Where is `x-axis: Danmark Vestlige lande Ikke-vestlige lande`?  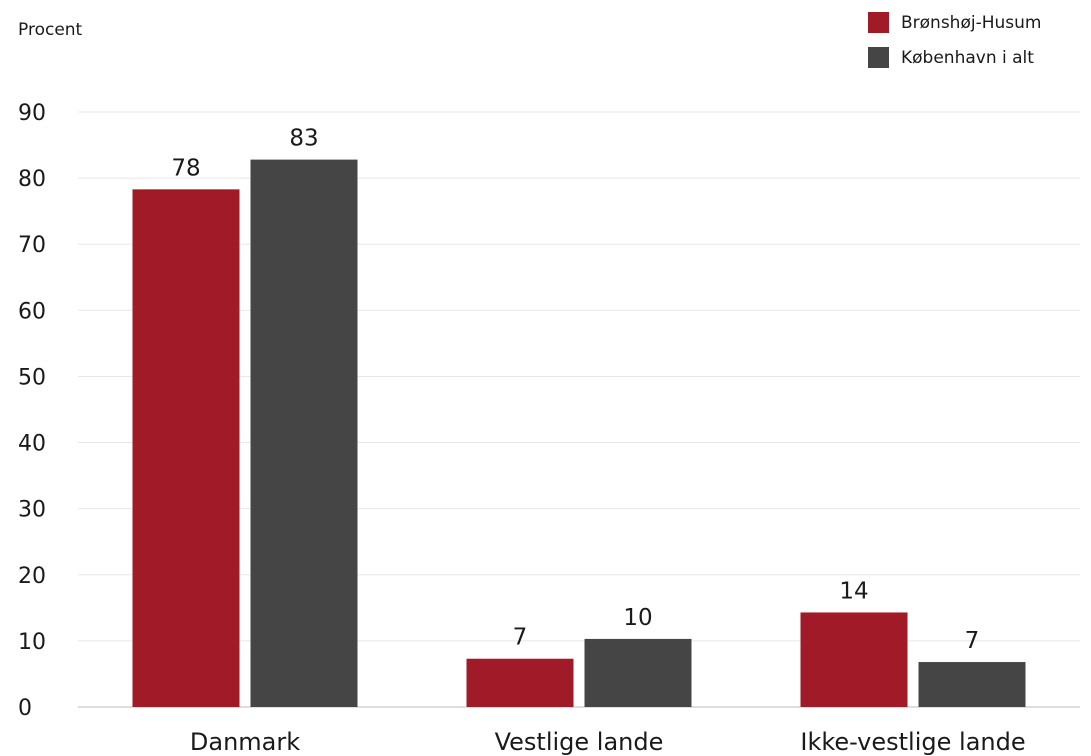
x-axis: Danmark Vestlige lande Ikke-vestlige lande is located at coordinates (608, 742).